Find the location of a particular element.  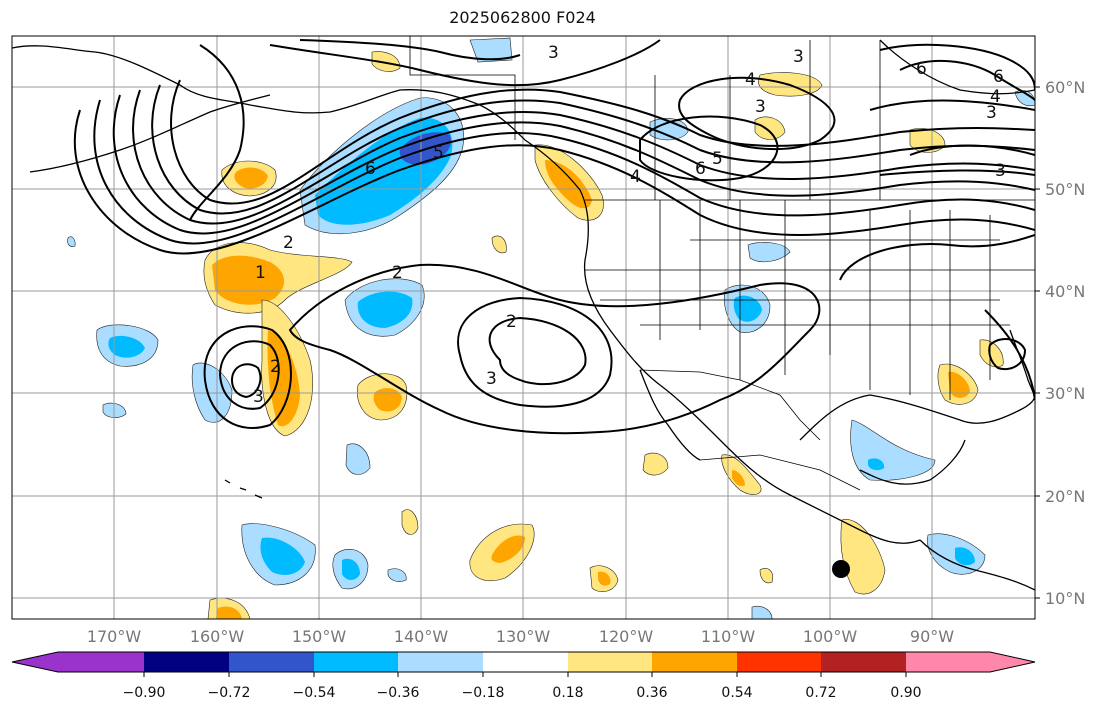

lon-label: 150°W is located at coordinates (319, 636).